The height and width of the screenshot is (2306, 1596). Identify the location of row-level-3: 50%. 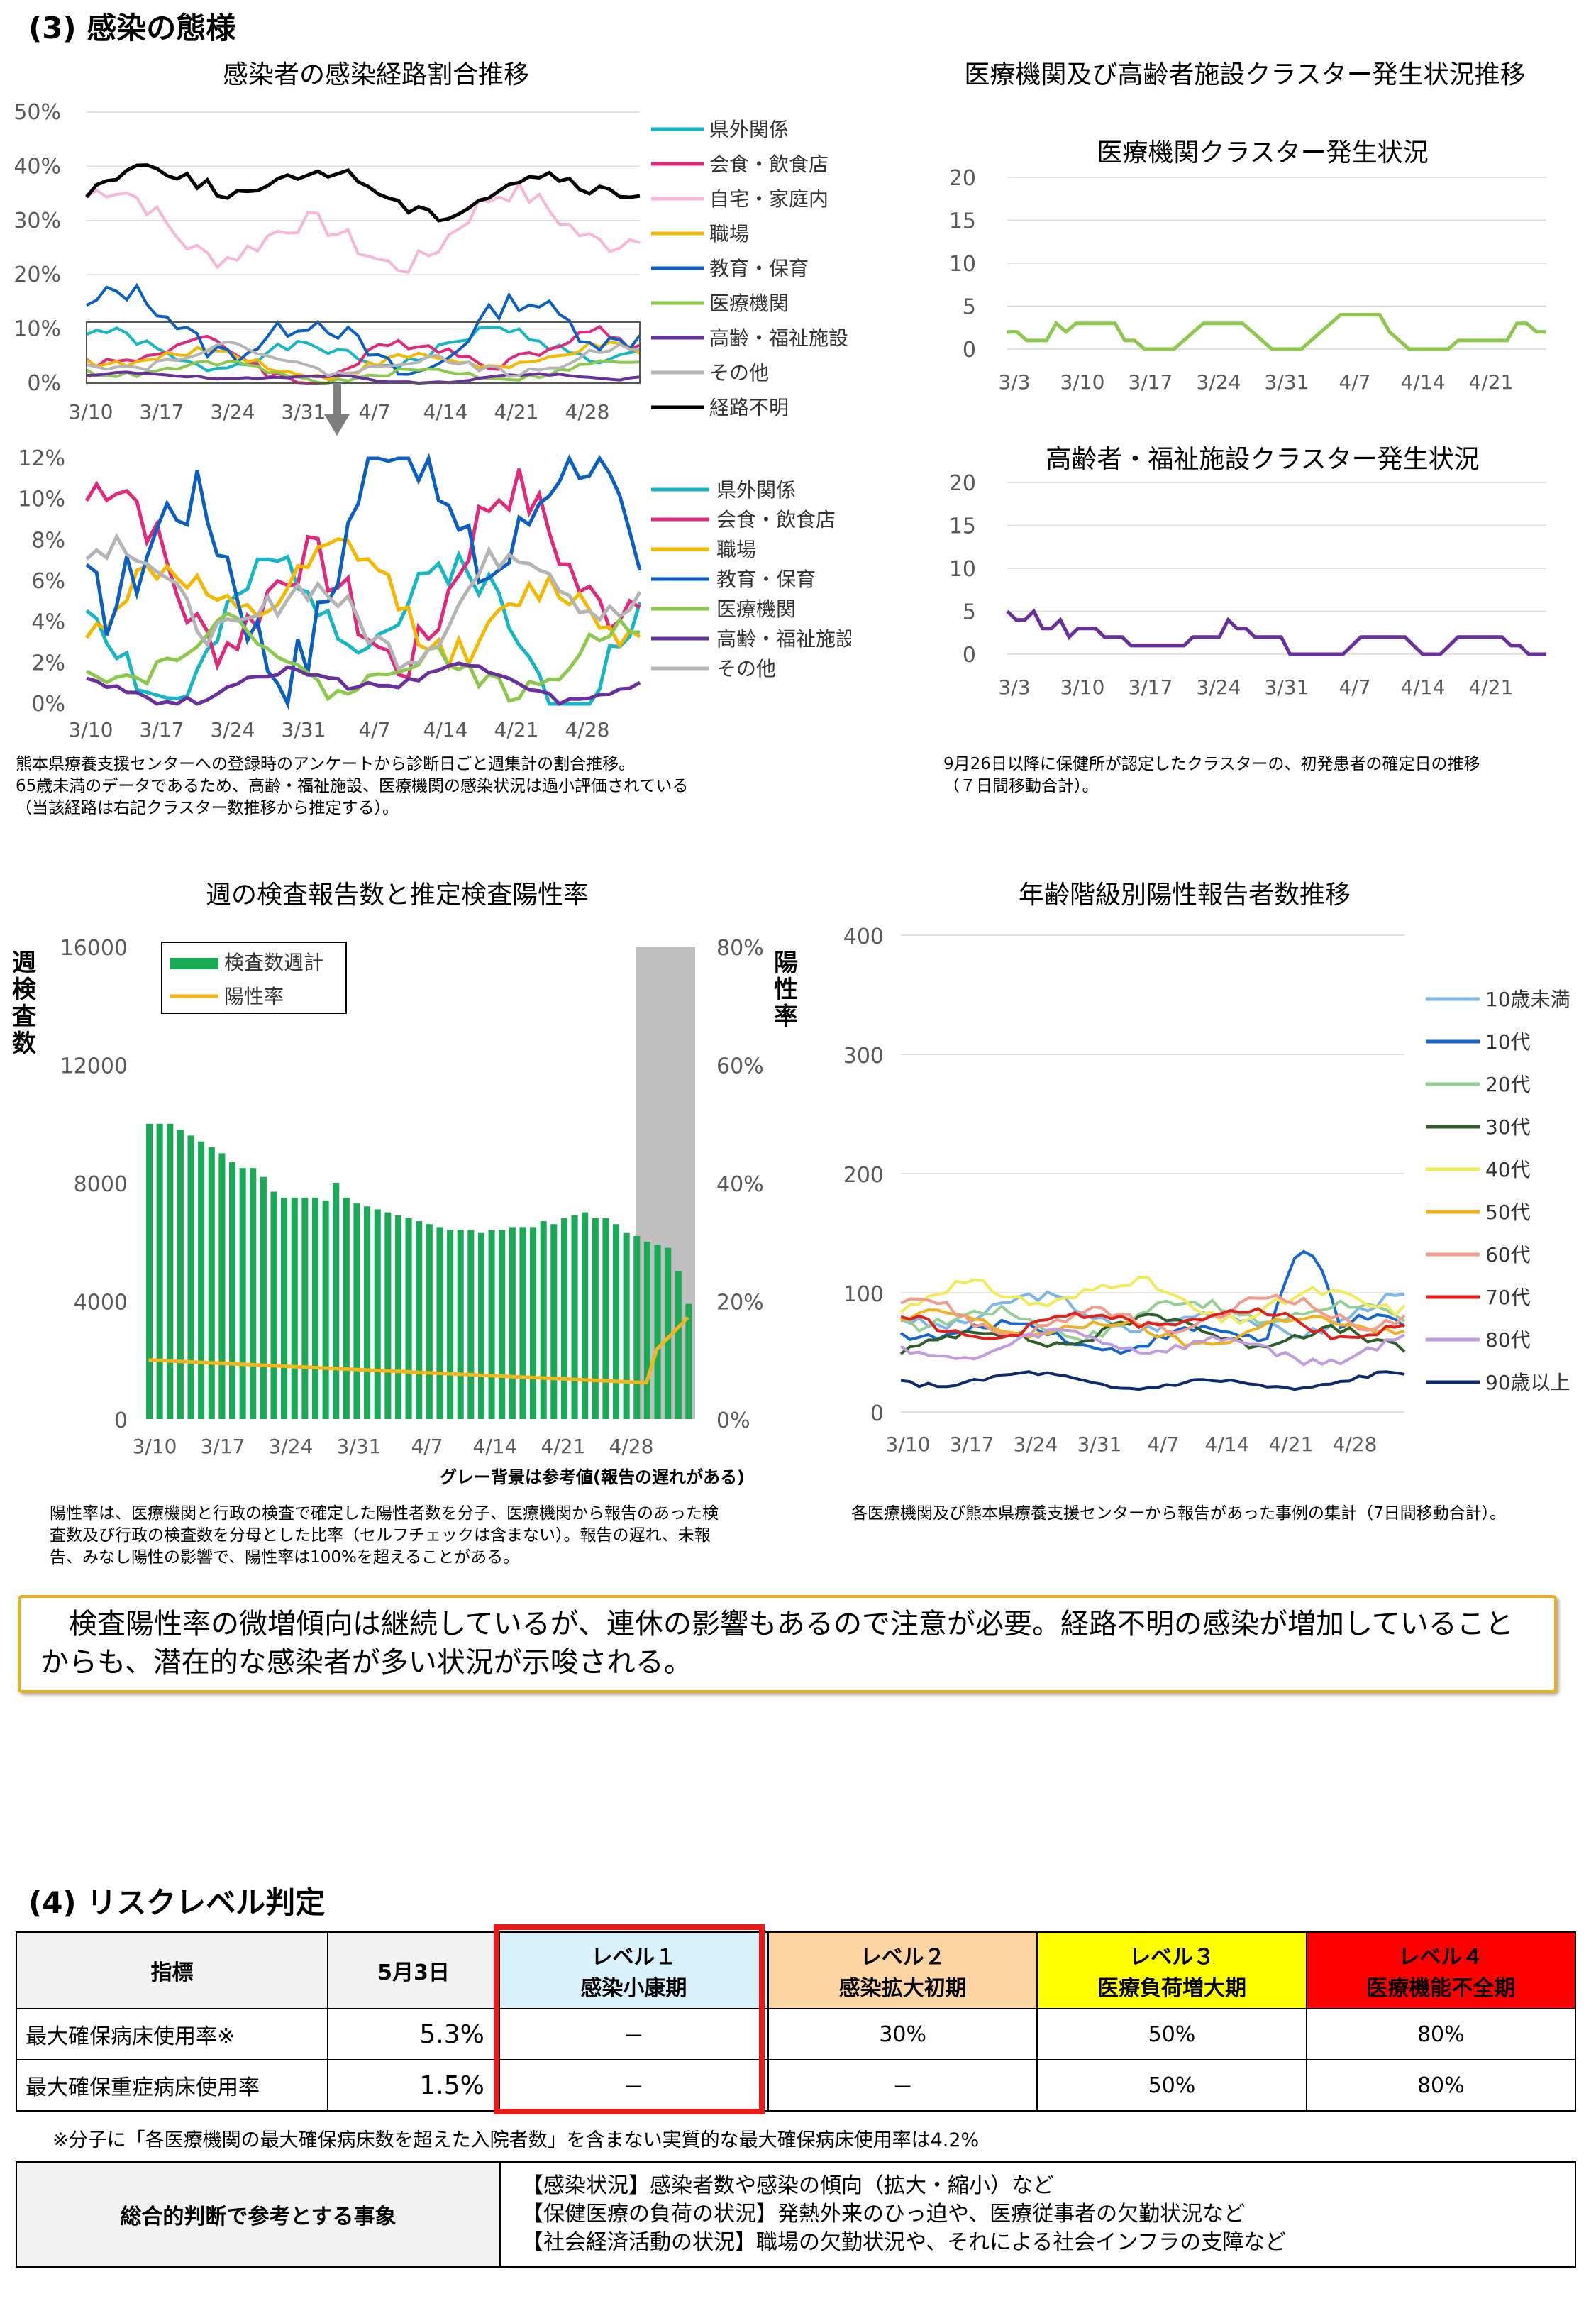
(1171, 2085).